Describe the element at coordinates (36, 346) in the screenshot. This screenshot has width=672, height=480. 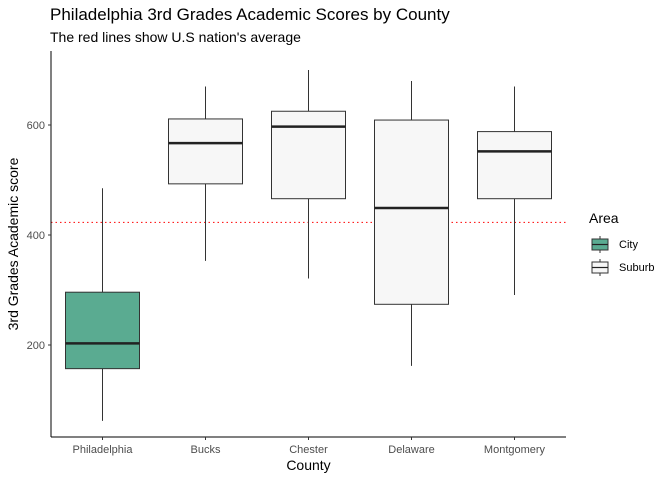
I see `y-tick-label: 200` at that location.